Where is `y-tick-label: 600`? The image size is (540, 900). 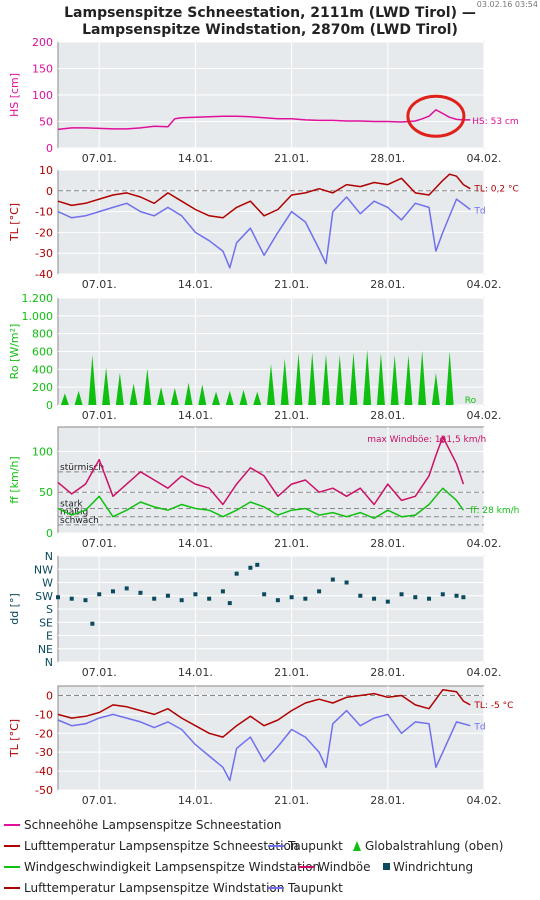
y-tick-label: 600 is located at coordinates (42, 352).